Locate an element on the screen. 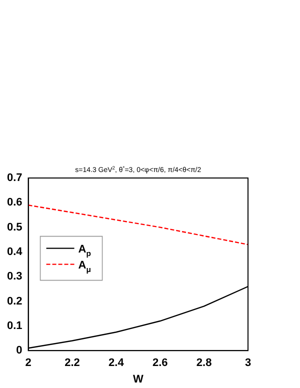 The width and height of the screenshot is (300, 388). y-tick-label: 0.6 is located at coordinates (14, 202).